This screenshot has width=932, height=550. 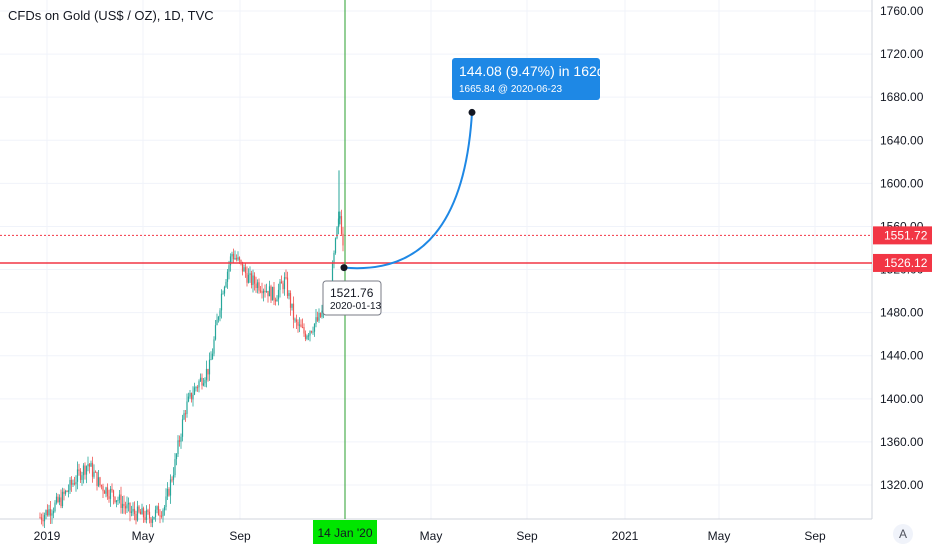 I want to click on y-tick-label: 1480.00, so click(x=902, y=313).